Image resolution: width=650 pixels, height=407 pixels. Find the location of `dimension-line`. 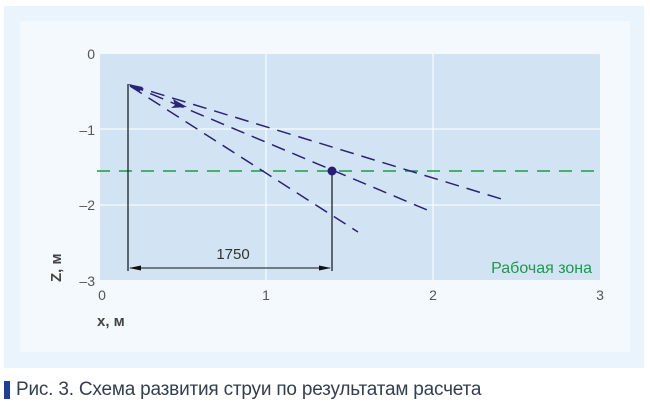

dimension-line is located at coordinates (230, 268).